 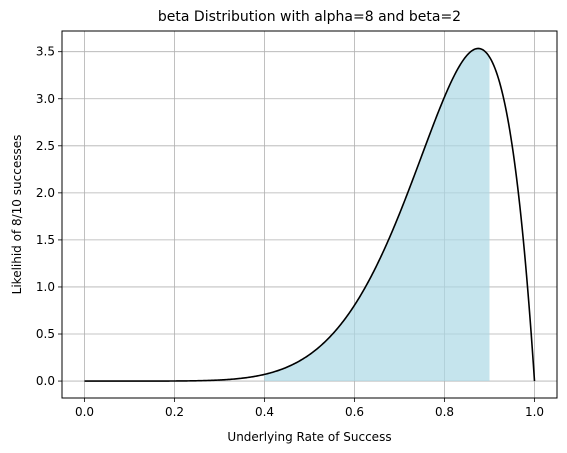 I want to click on x-tick-label: 1.0, so click(x=534, y=412).